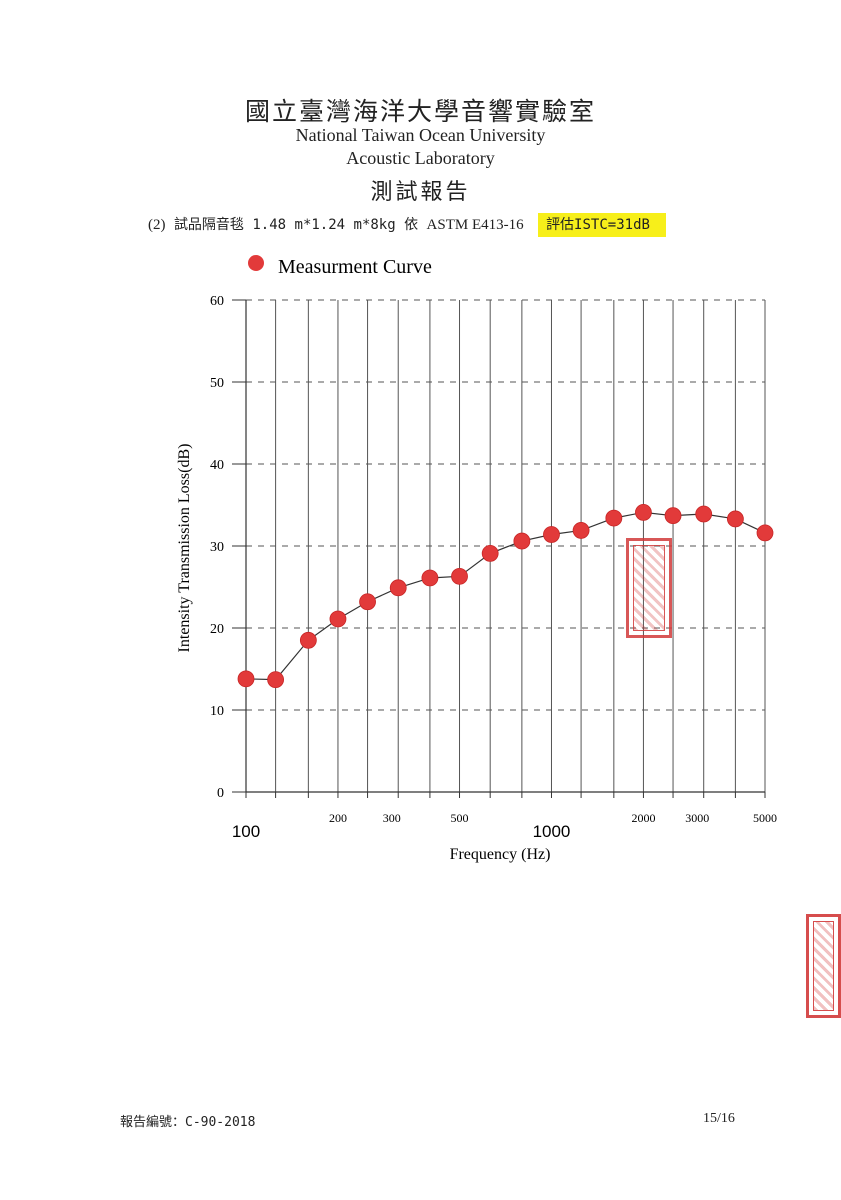  I want to click on legend-label: Measurment Curve, so click(355, 267).